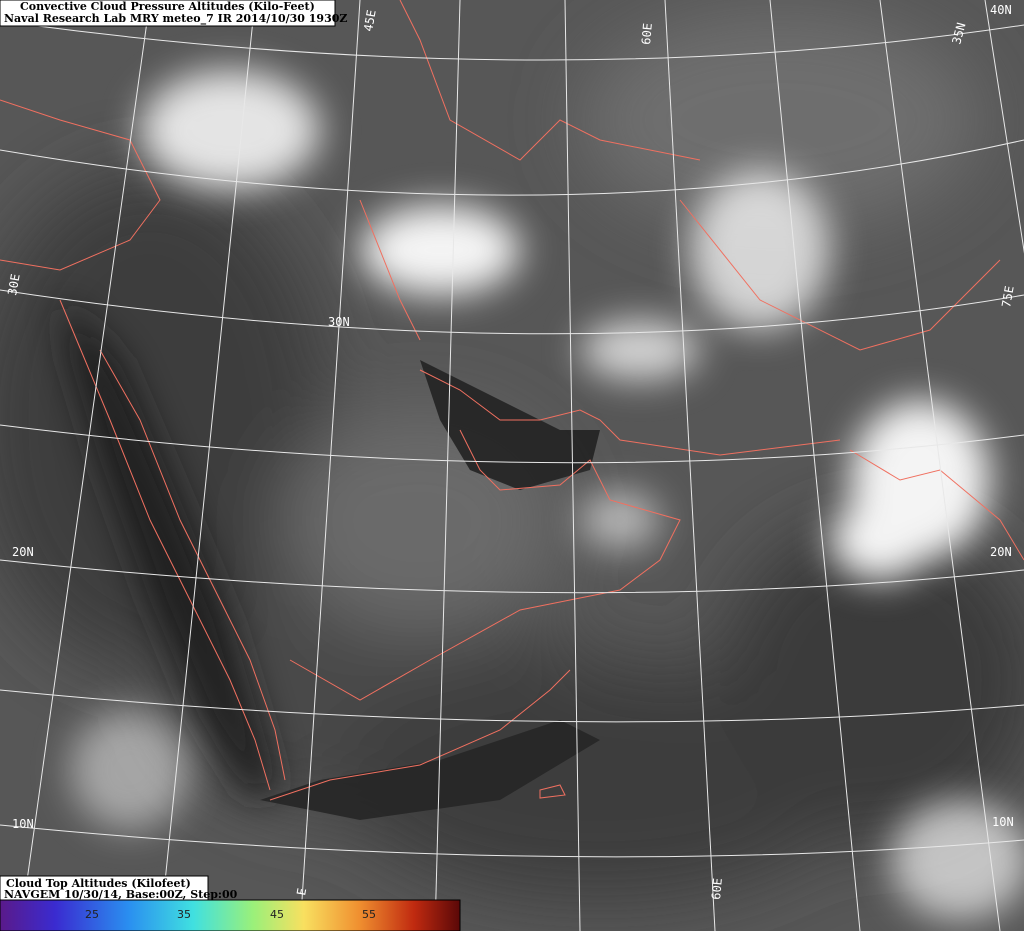 This screenshot has width=1024, height=931. What do you see at coordinates (1008, 297) in the screenshot?
I see `grid-label: 75E` at bounding box center [1008, 297].